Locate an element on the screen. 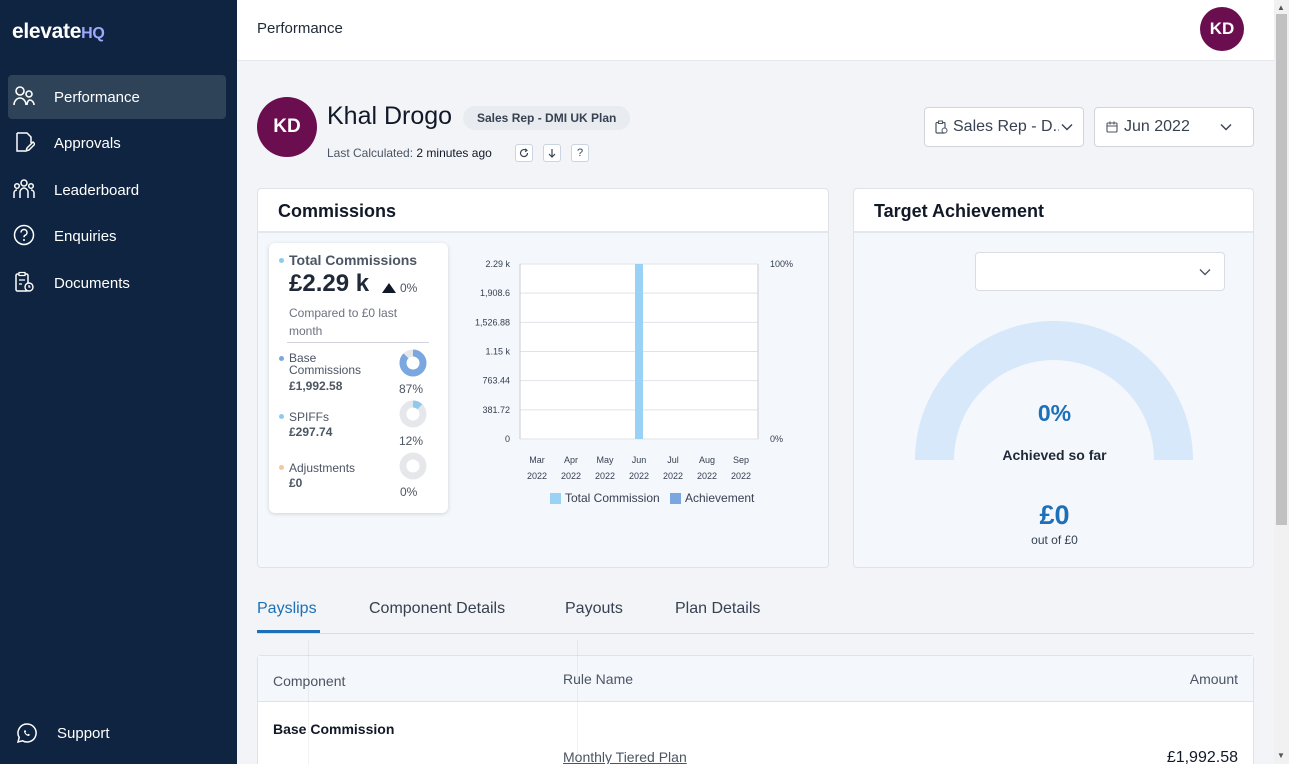  base-commissions-dot is located at coordinates (281, 358).